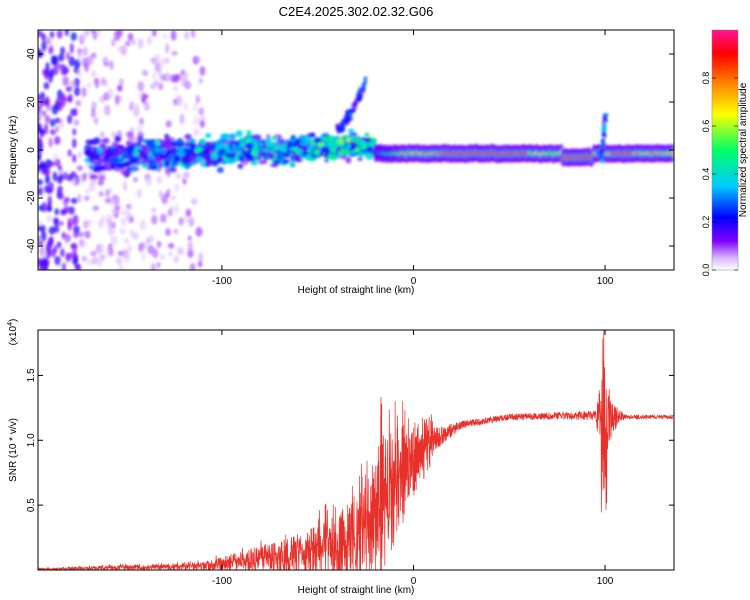 The image size is (750, 600). Describe the element at coordinates (605, 281) in the screenshot. I see `spectrogram-x-tick-label: 100` at that location.